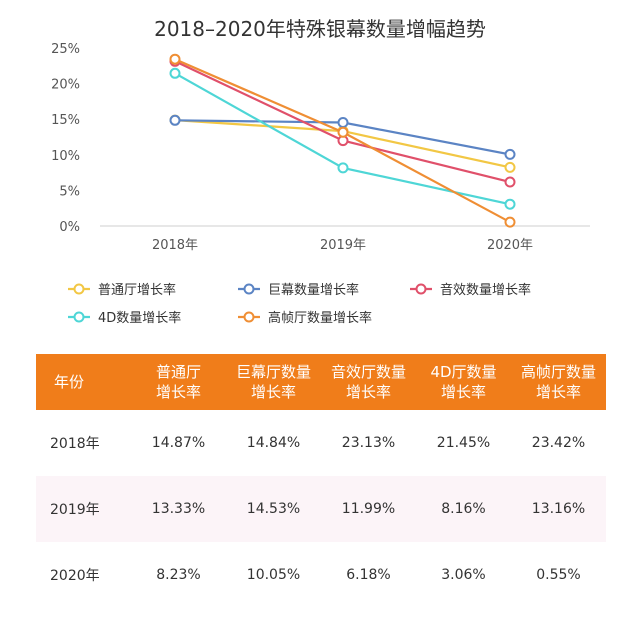  What do you see at coordinates (273, 509) in the screenshot?
I see `table-cell: 14.53%` at bounding box center [273, 509].